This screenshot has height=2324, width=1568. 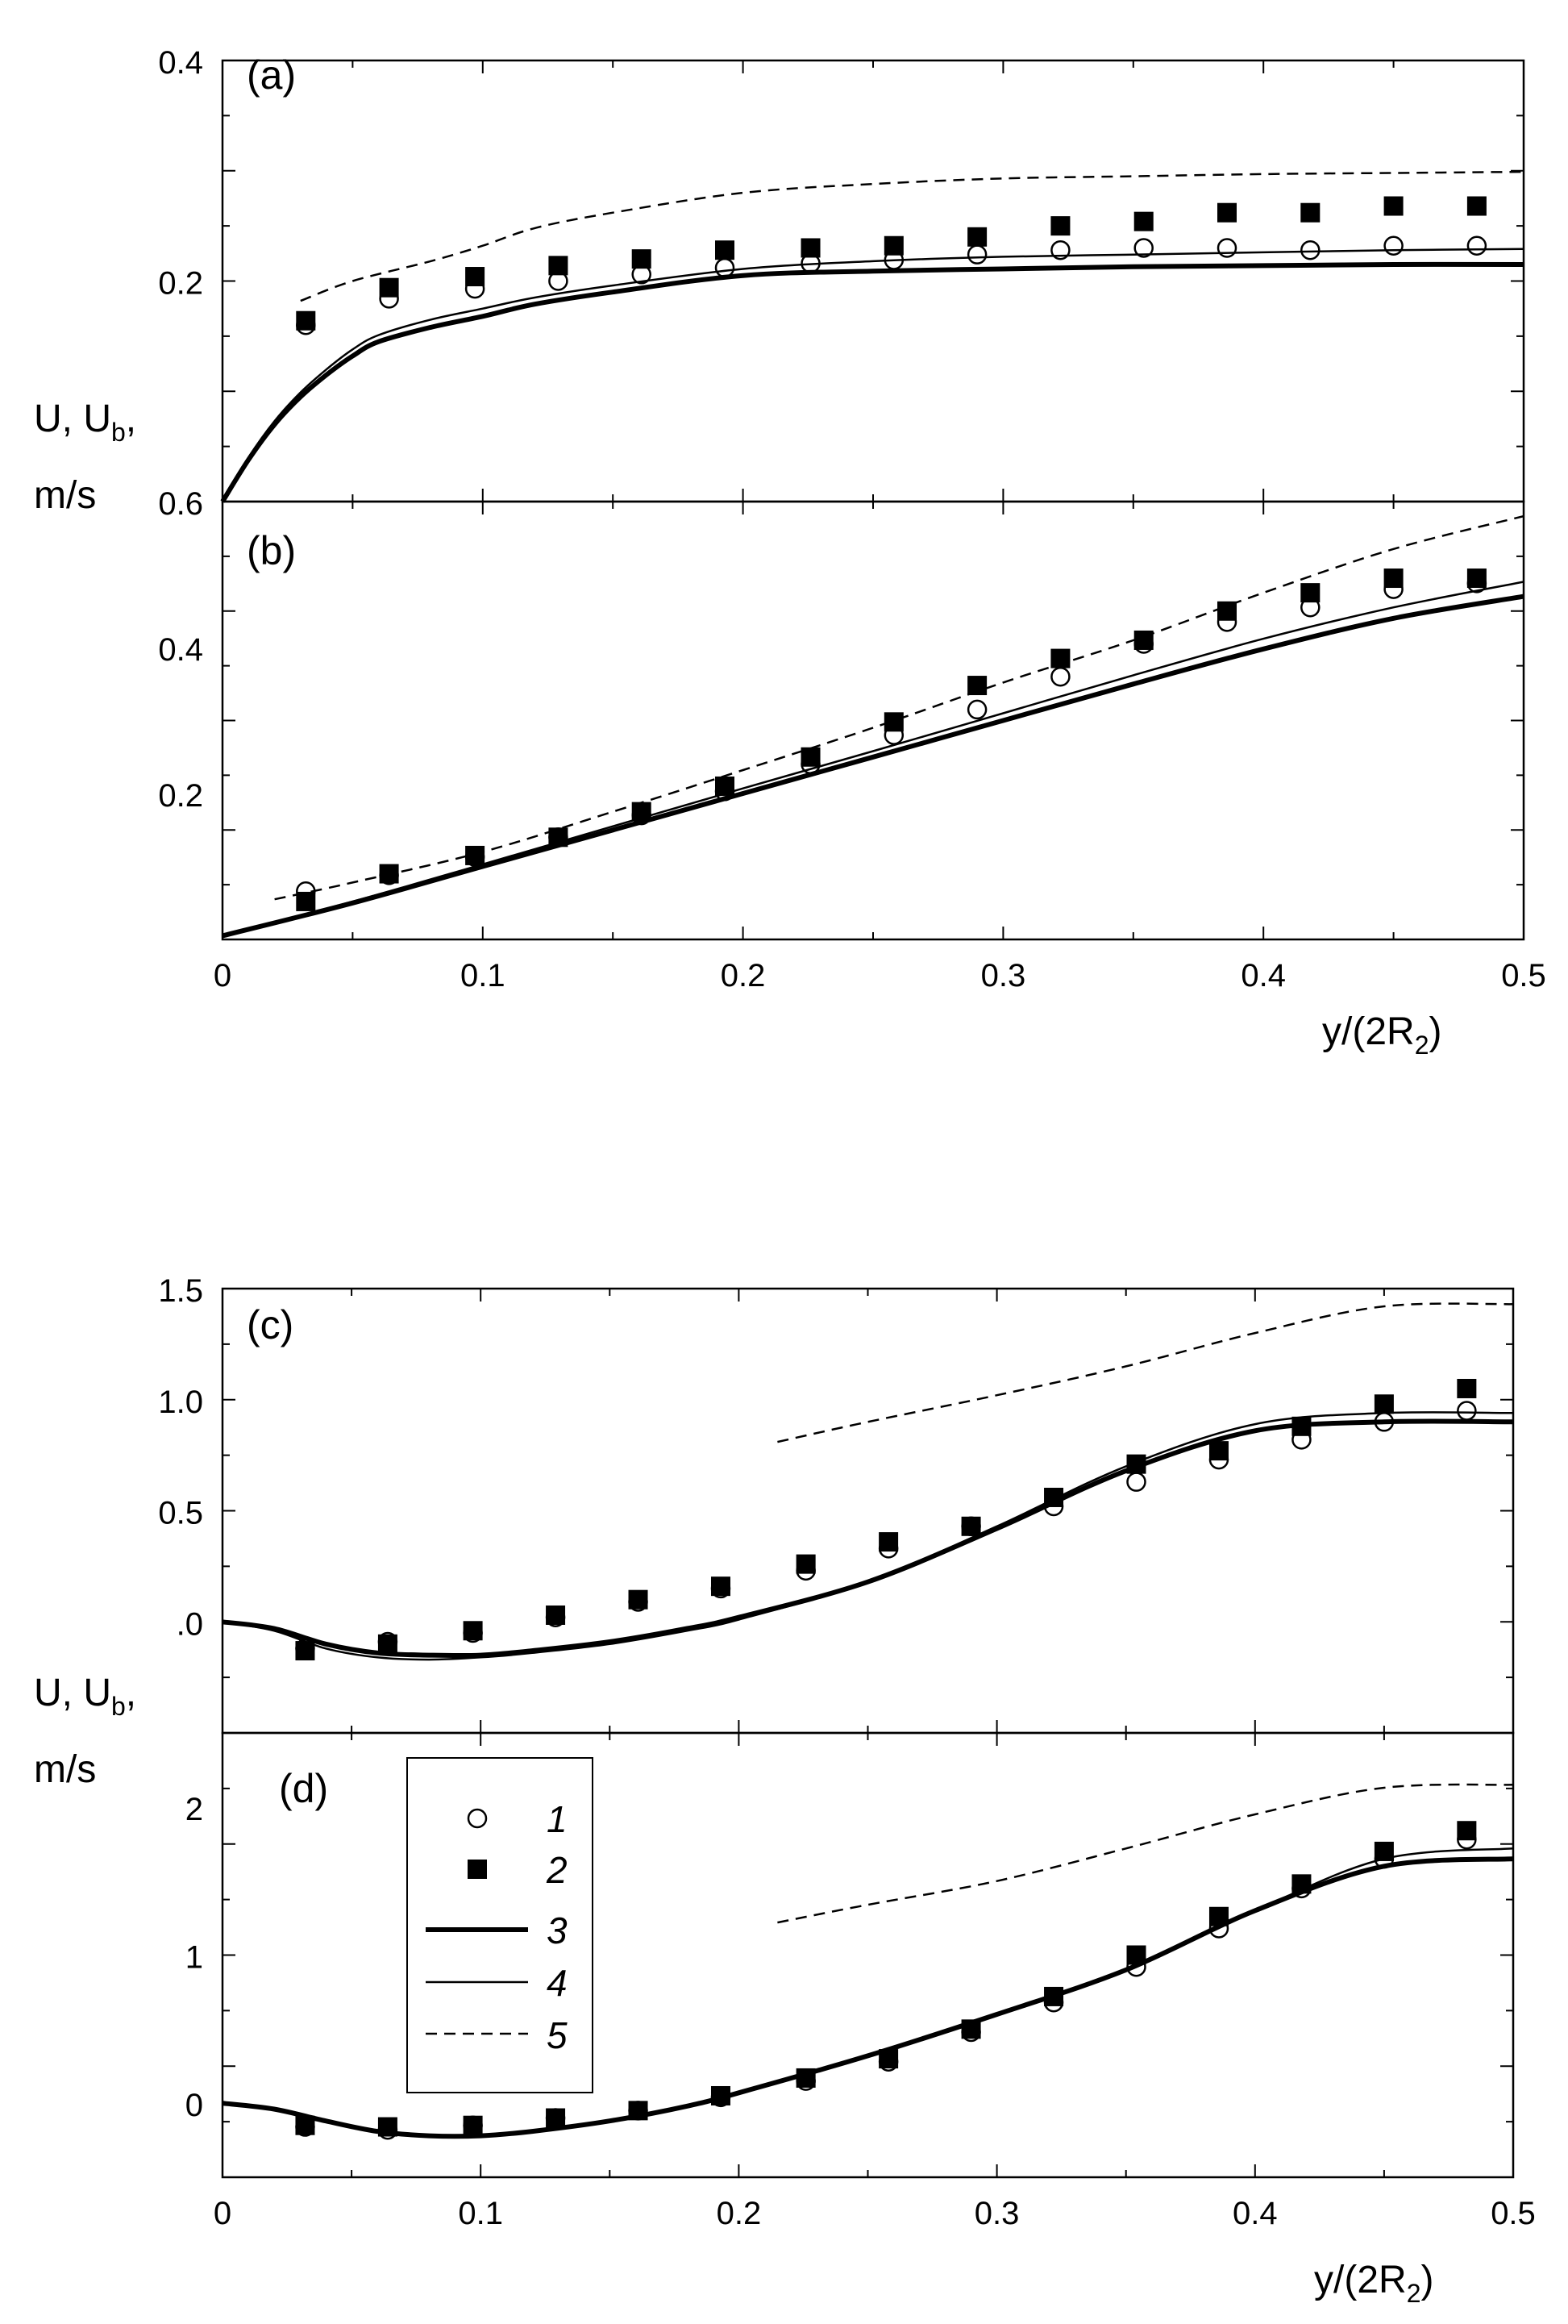 What do you see at coordinates (85, 457) in the screenshot?
I see `y-axis-label-top: U, Ub, m/s` at bounding box center [85, 457].